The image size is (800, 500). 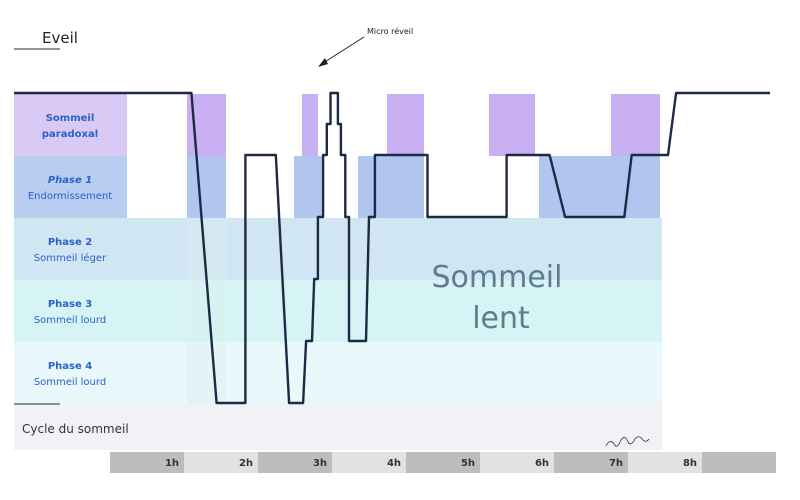 What do you see at coordinates (390, 31) in the screenshot?
I see `annotation-text: Micro réveil` at bounding box center [390, 31].